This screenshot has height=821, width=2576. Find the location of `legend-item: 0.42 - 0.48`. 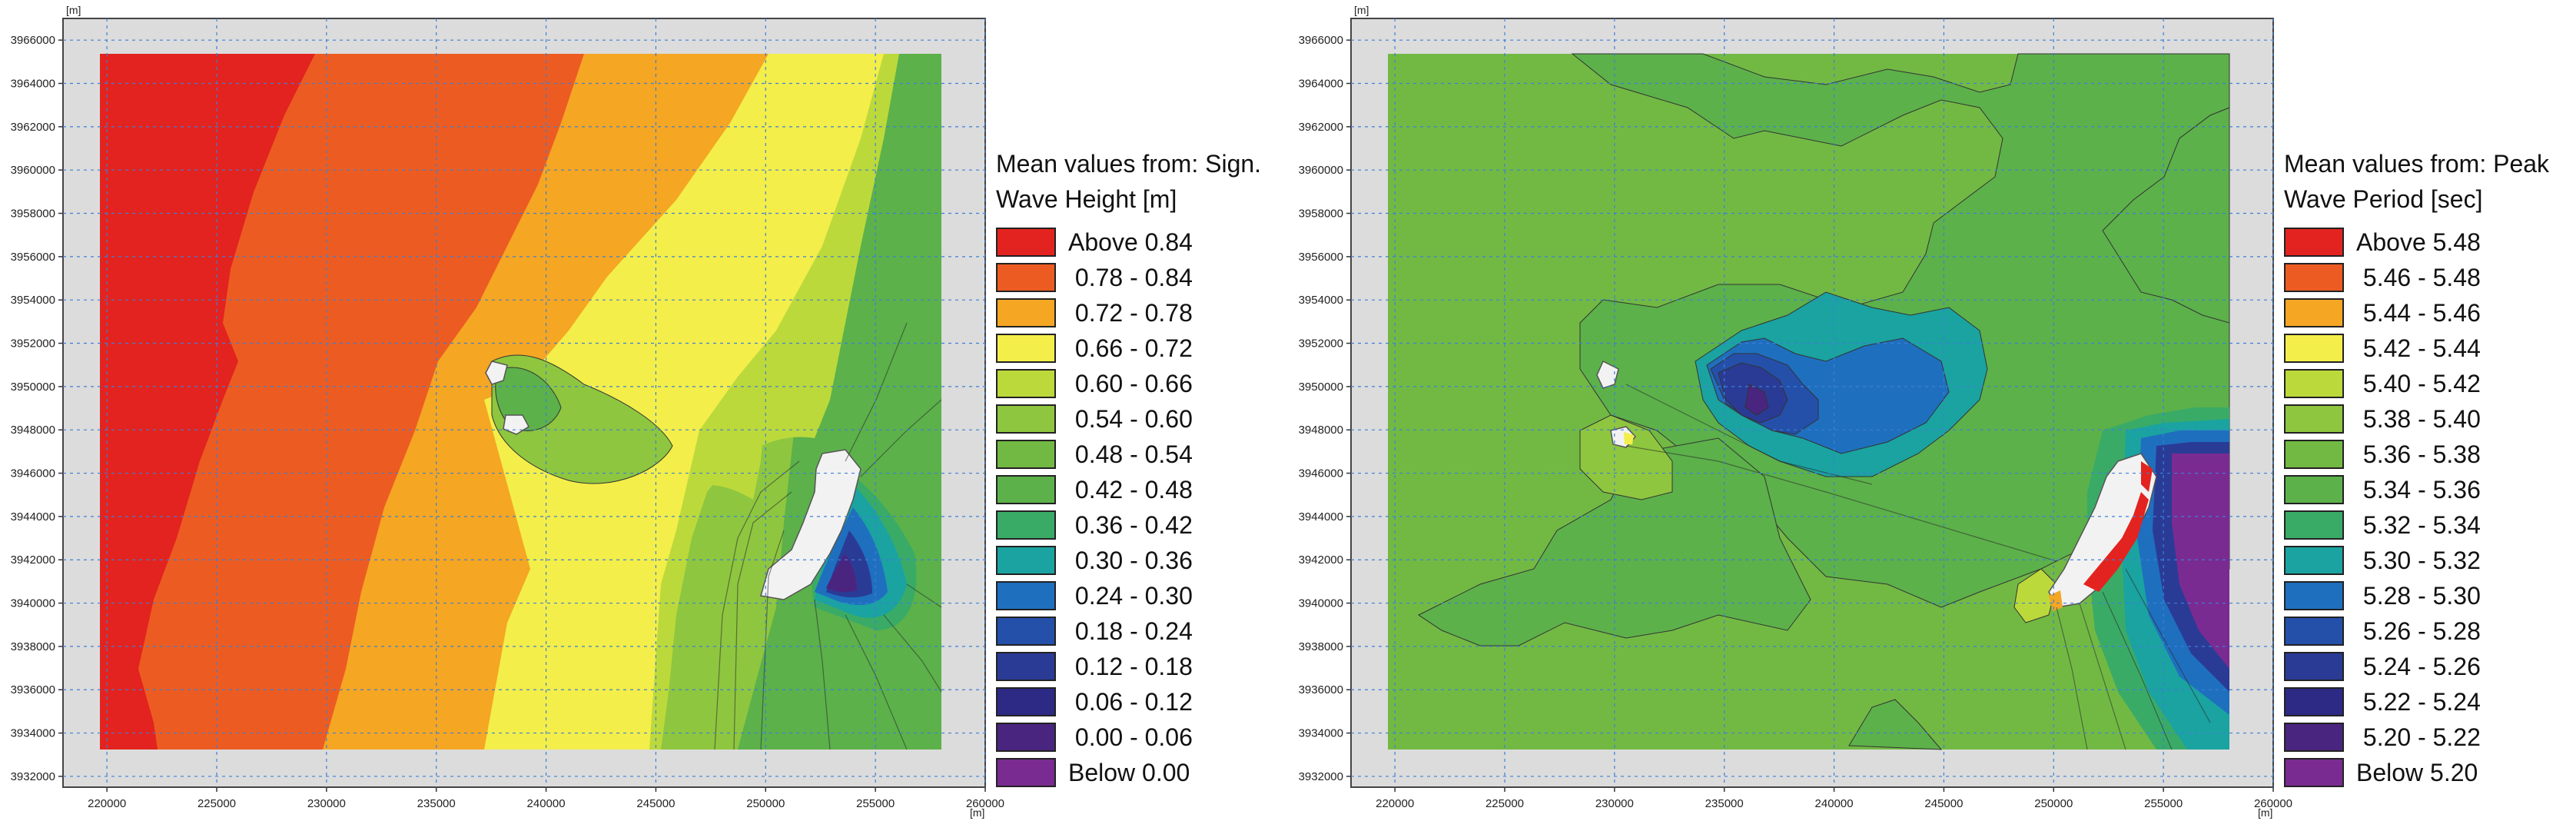

legend-item: 0.42 - 0.48 is located at coordinates (1180, 489).